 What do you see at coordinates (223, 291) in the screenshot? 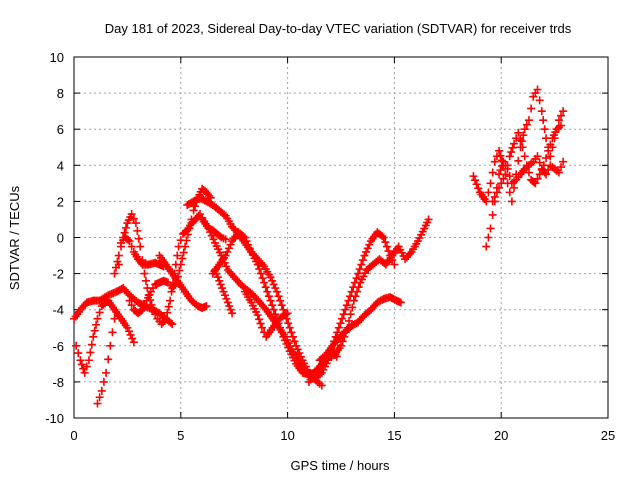
I see `series-track-j` at bounding box center [223, 291].